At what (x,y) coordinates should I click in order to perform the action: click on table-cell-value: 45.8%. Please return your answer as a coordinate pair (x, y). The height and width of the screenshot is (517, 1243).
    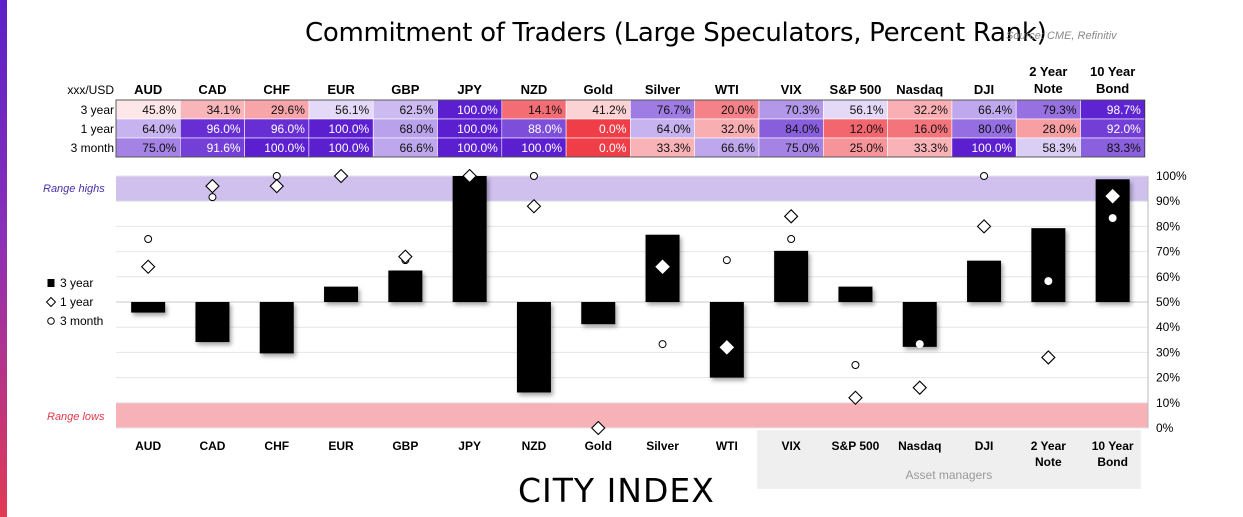
    Looking at the image, I should click on (159, 110).